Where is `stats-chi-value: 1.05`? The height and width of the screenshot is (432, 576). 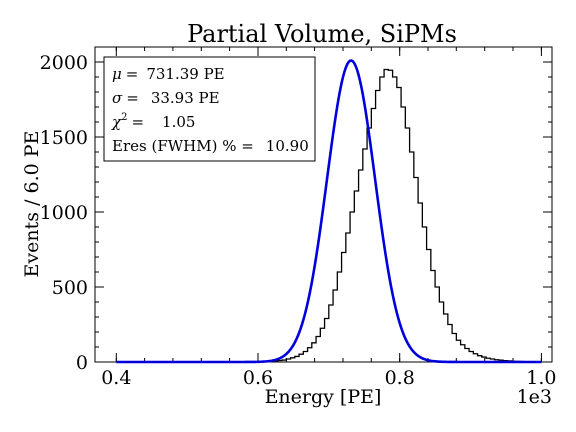
stats-chi-value: 1.05 is located at coordinates (178, 122).